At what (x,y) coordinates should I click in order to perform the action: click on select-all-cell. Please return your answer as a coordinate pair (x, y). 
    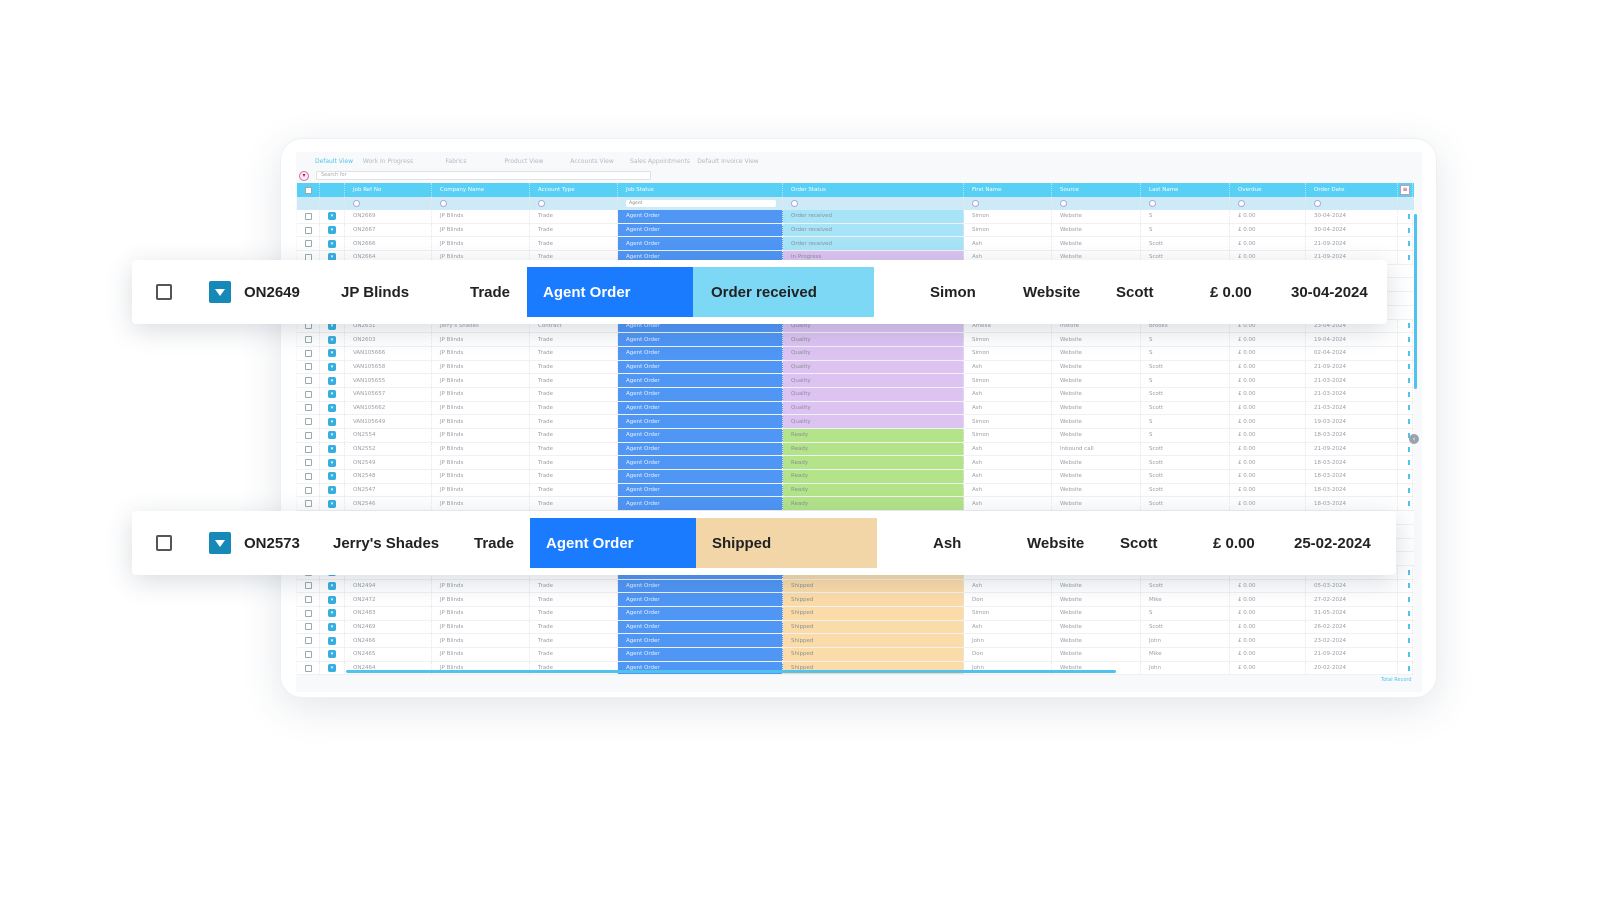
    Looking at the image, I should click on (308, 190).